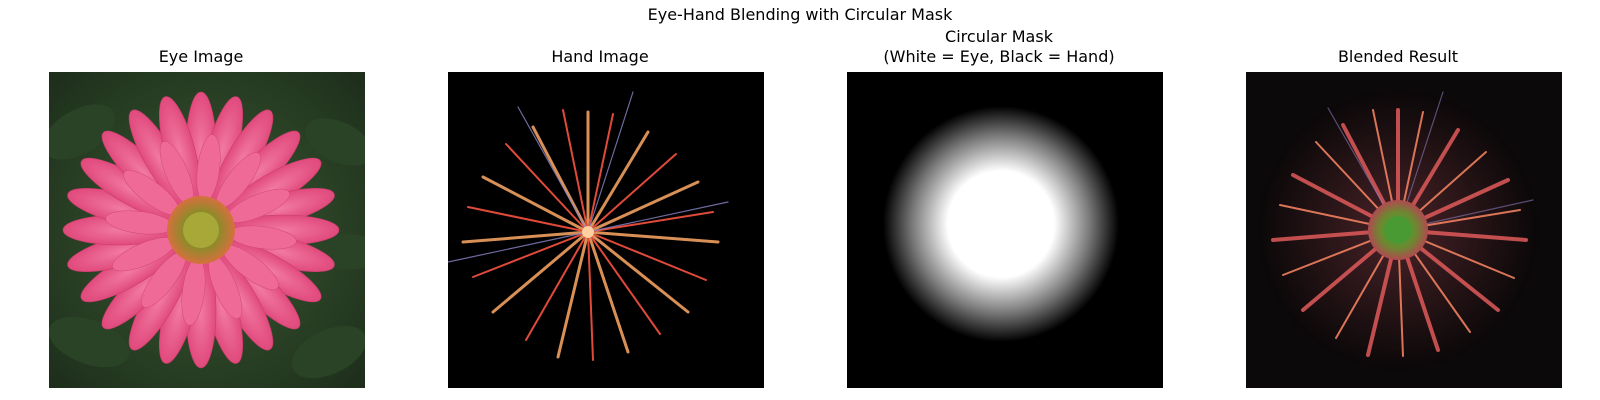  I want to click on figure-title: Eye-Hand Blending with Circular Mask, so click(800, 14).